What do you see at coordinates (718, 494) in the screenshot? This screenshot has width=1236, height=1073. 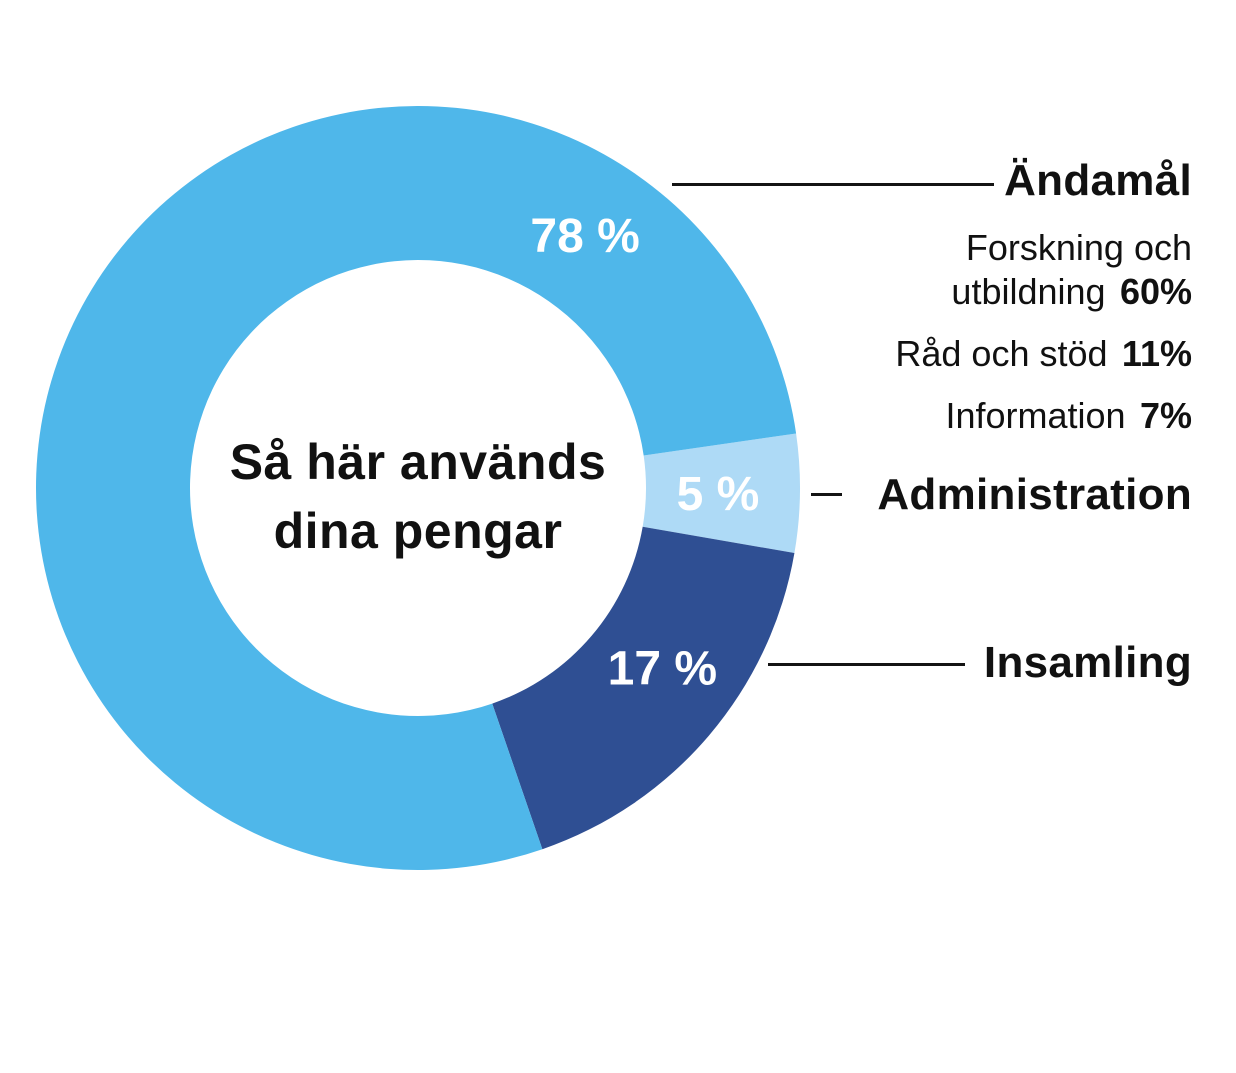 I see `slice-value-label-administration: 5 %` at bounding box center [718, 494].